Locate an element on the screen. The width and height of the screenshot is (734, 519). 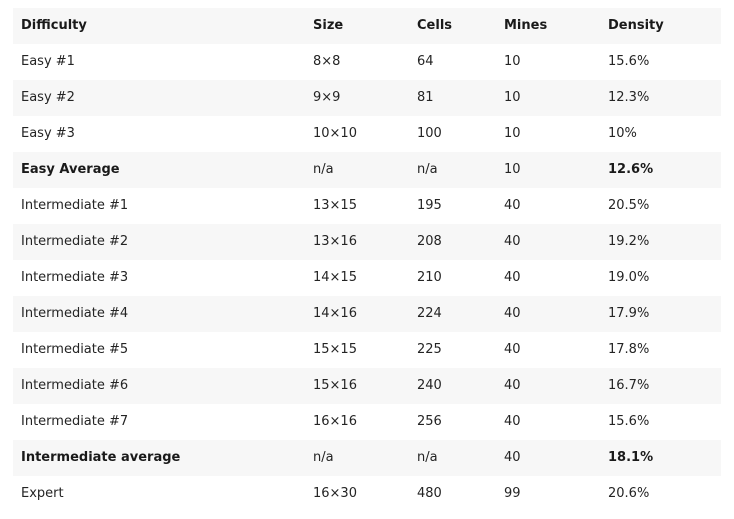
cell-size: 14×16 is located at coordinates (357, 314).